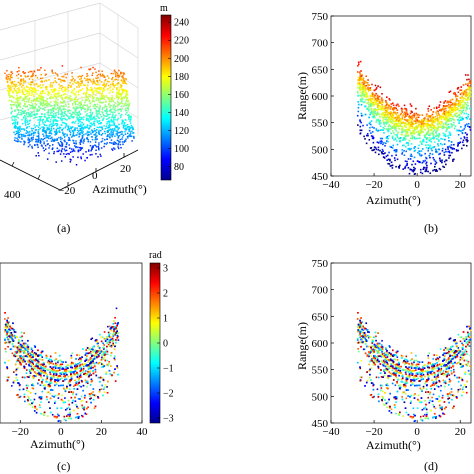  I want to click on y-tick-label: 450, so click(320, 177).